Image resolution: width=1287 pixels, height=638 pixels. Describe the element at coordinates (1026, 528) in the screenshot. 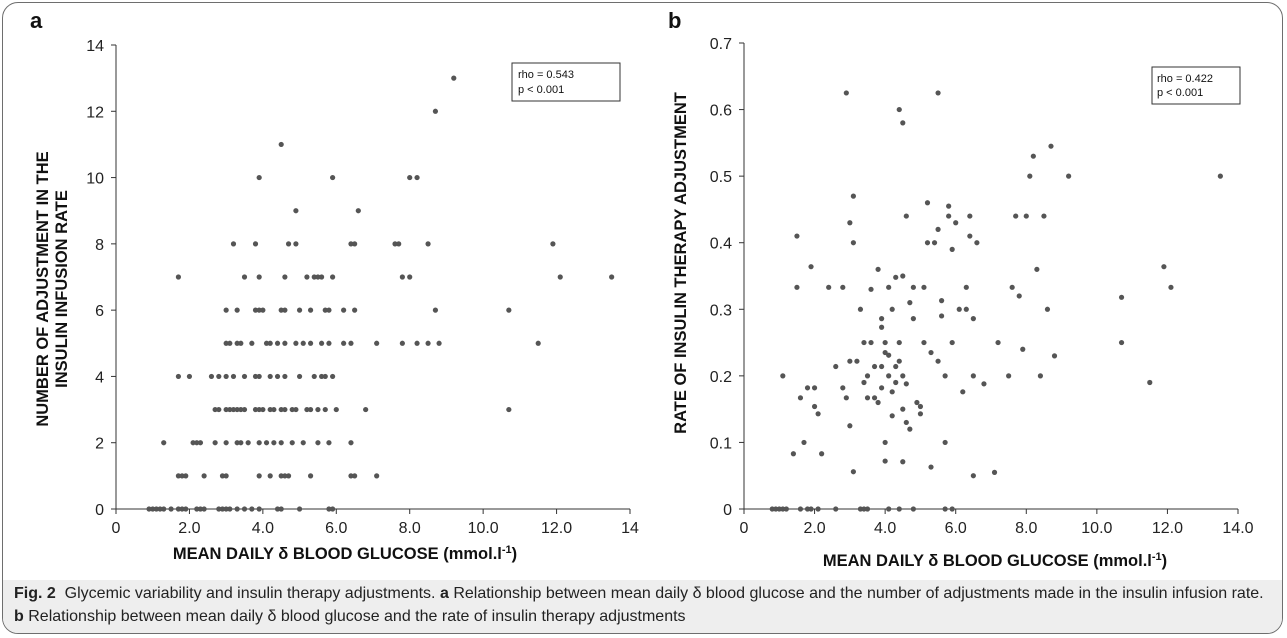

I see `x-tick-label: 8.0` at that location.